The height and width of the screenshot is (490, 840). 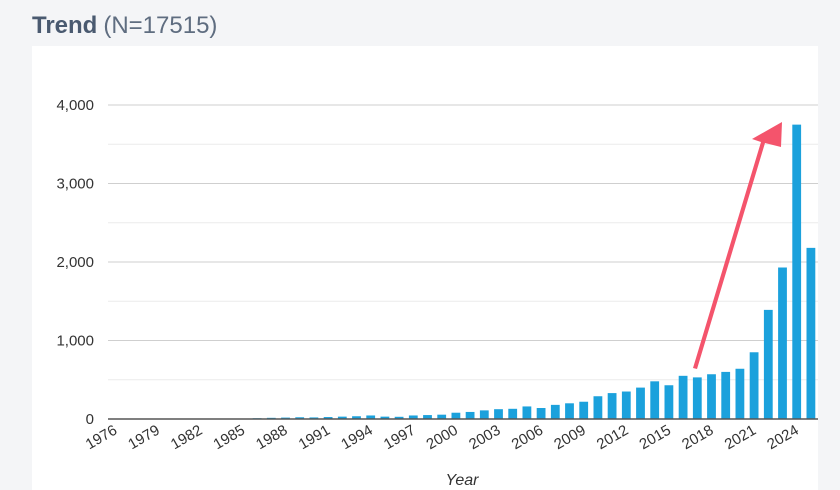 I want to click on x-tick-label: 1991, so click(x=314, y=437).